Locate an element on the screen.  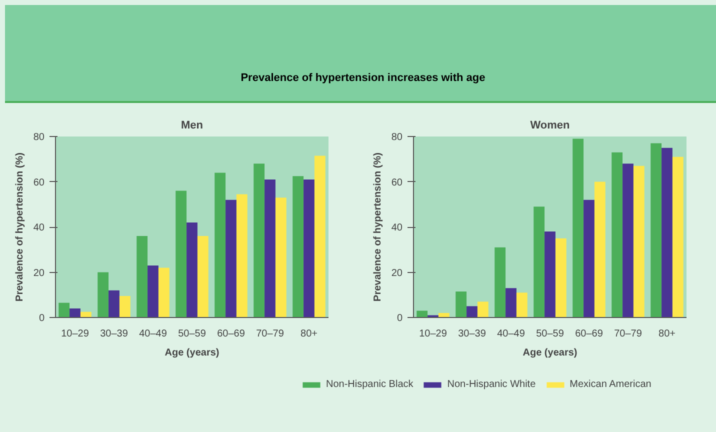
legend-label: Non-Hispanic White is located at coordinates (491, 384).